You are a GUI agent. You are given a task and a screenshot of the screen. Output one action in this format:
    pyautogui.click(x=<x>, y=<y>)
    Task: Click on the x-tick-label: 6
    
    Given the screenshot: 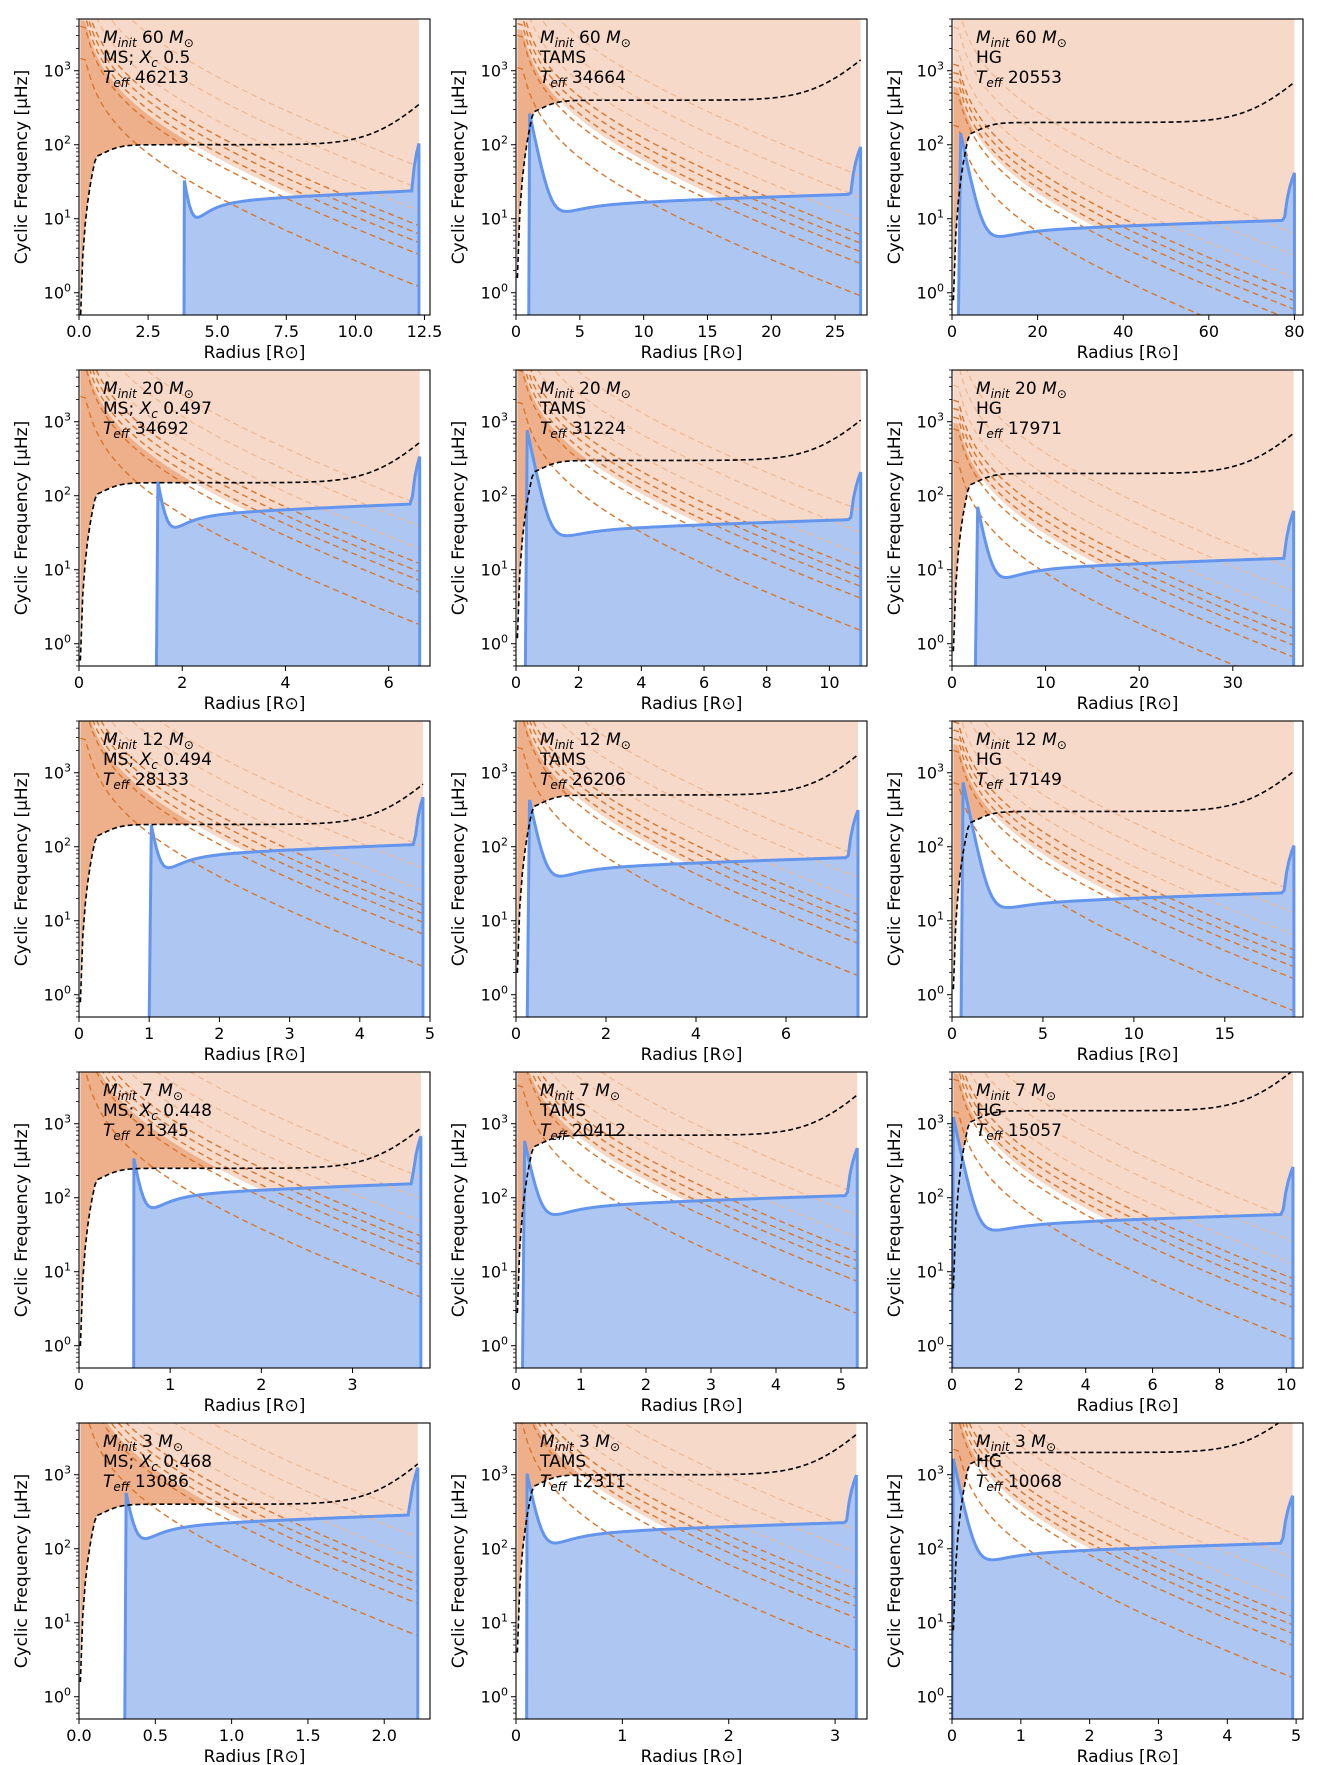 What is the action you would take?
    pyautogui.click(x=786, y=1033)
    